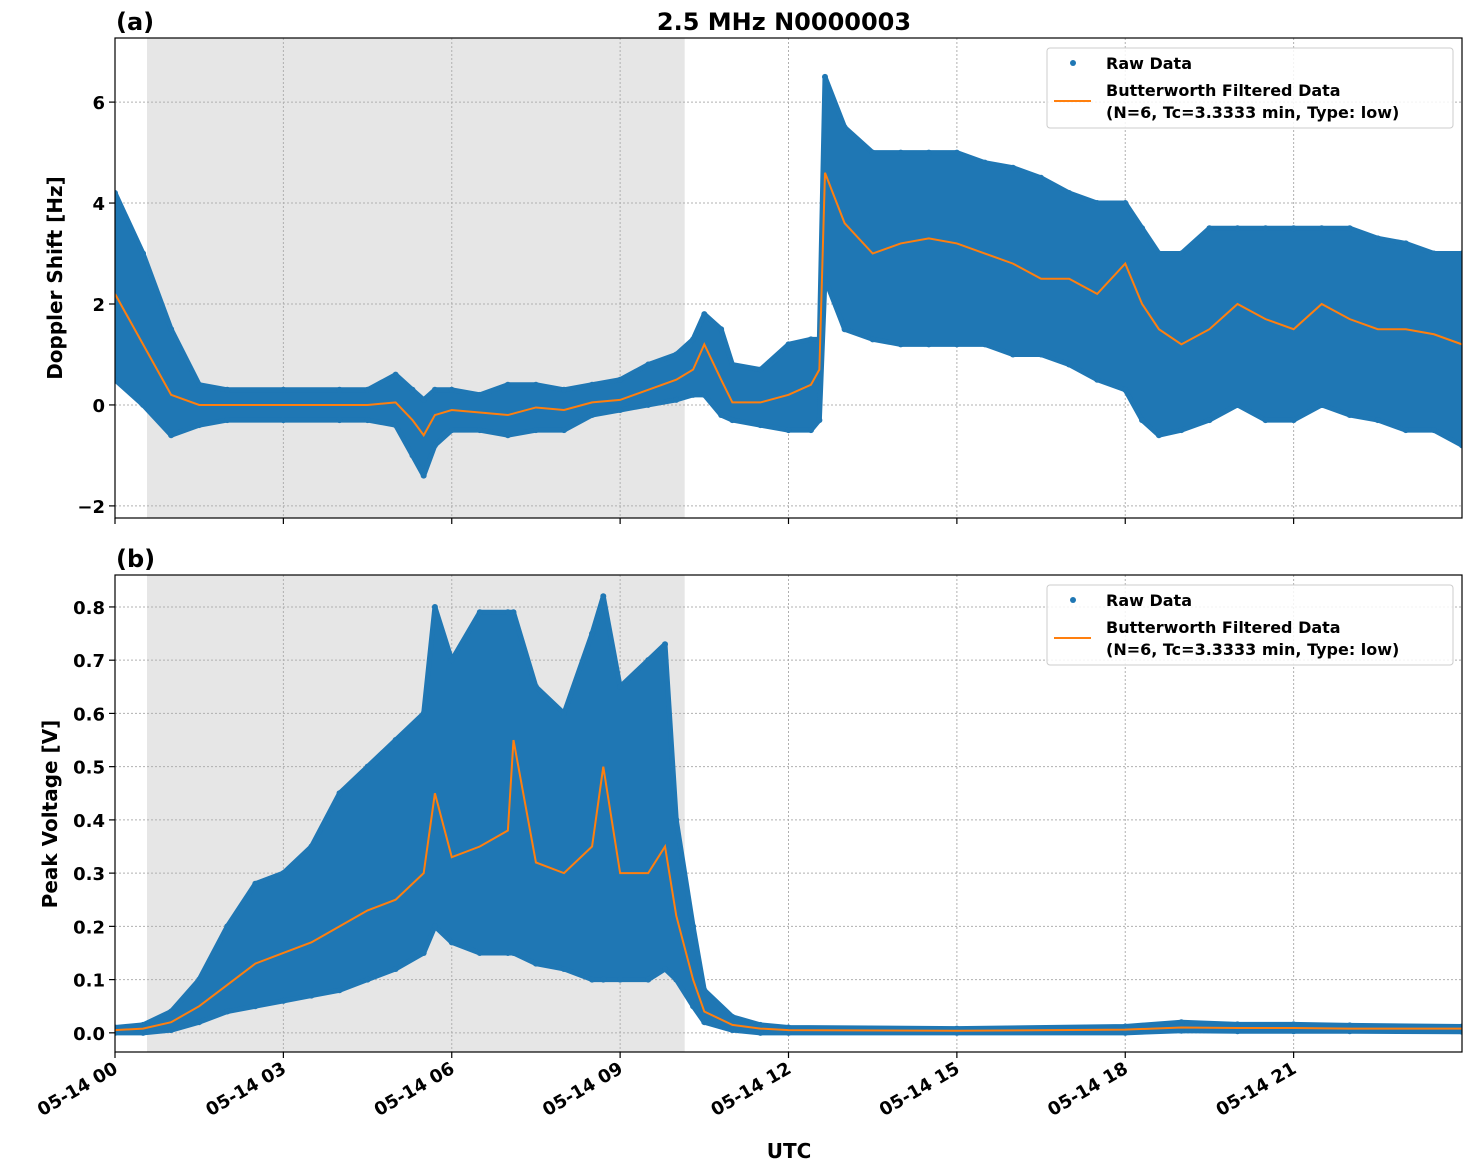  I want to click on legend-filtered-label: Butterworth Filtered Data, so click(1223, 627).